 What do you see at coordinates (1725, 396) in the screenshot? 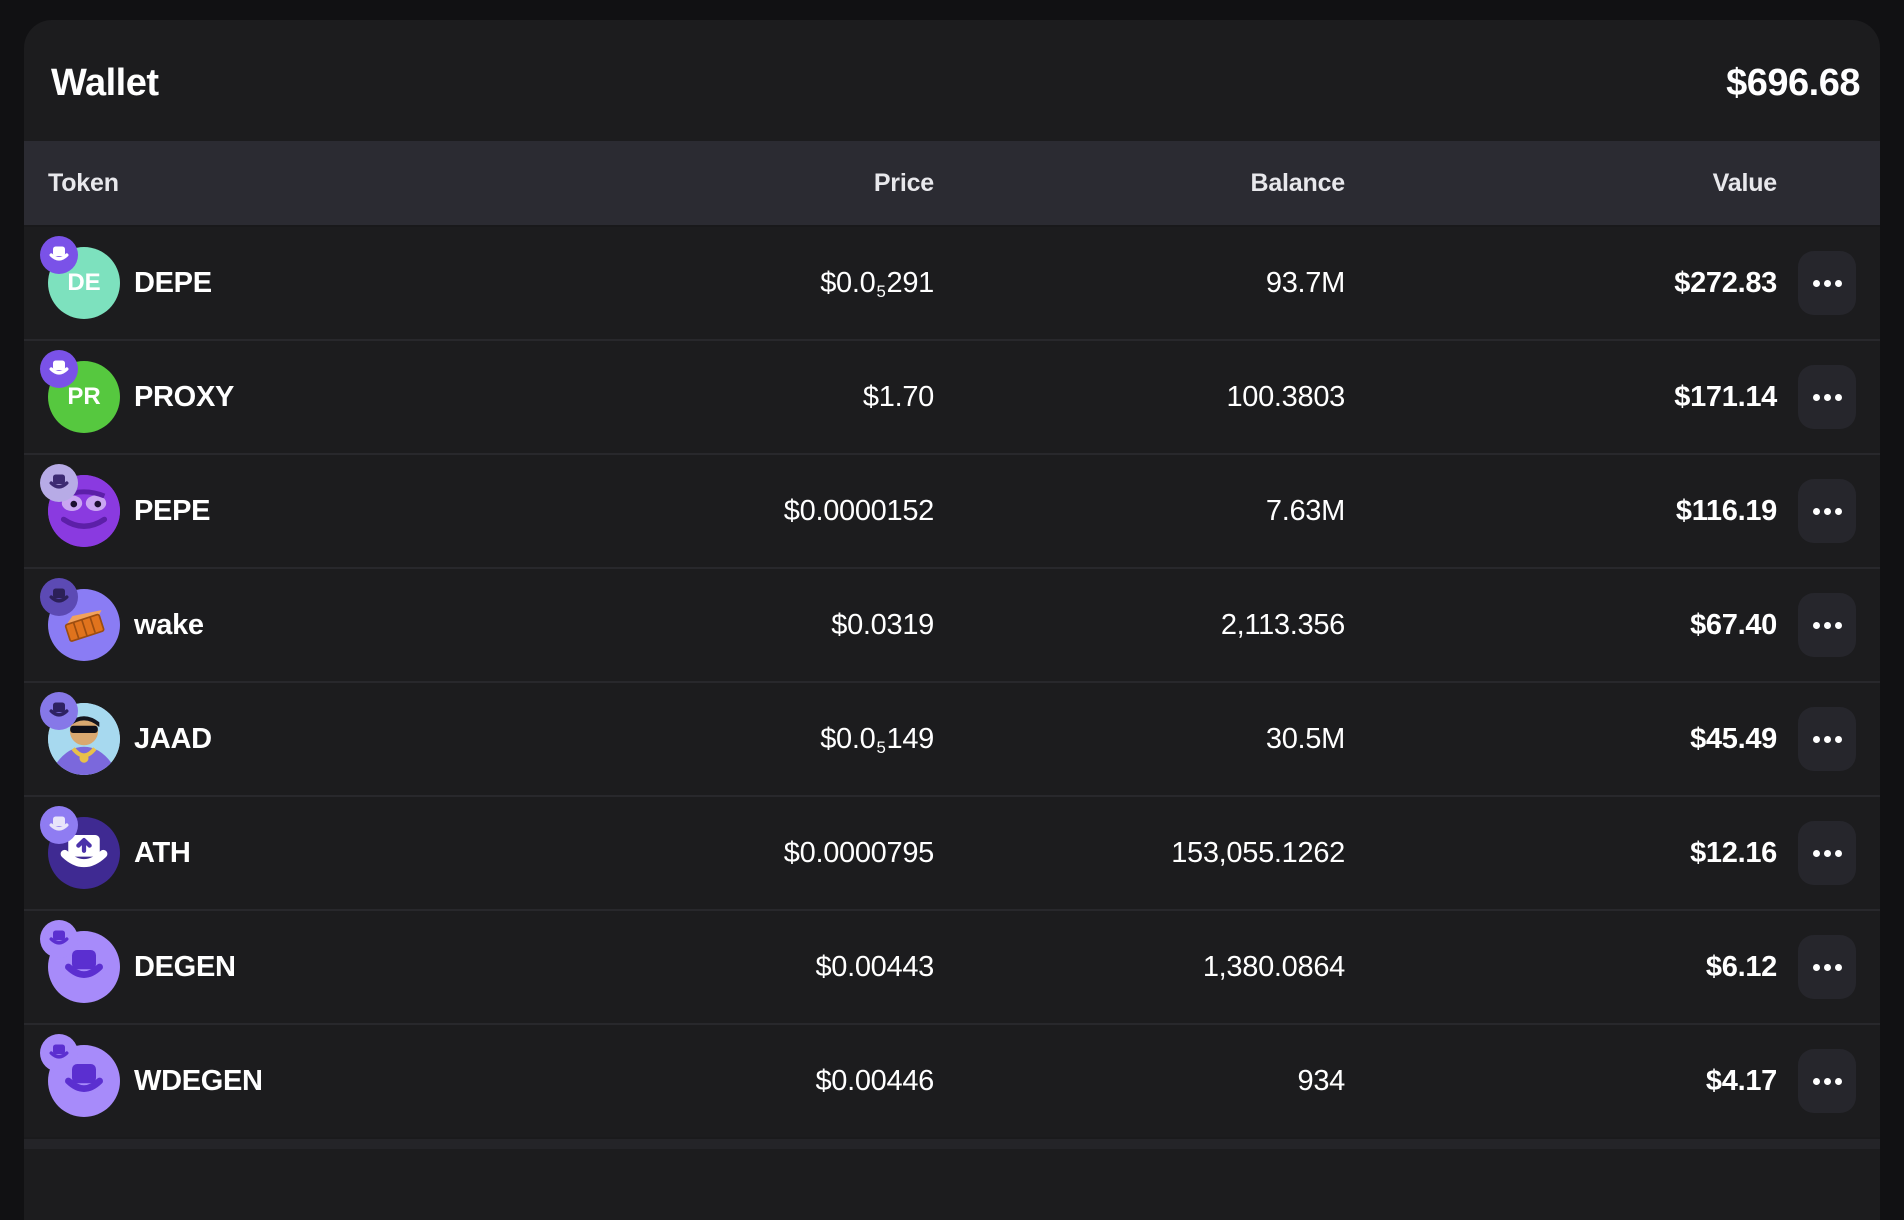
I see `token-value: $171.14` at bounding box center [1725, 396].